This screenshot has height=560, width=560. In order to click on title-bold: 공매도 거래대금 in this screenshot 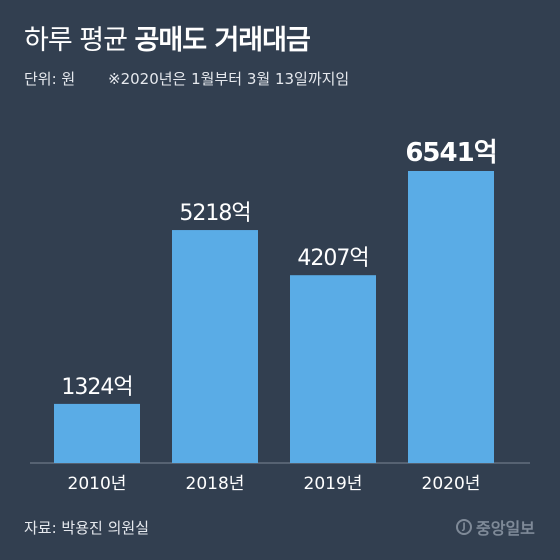, I will do `click(222, 40)`.